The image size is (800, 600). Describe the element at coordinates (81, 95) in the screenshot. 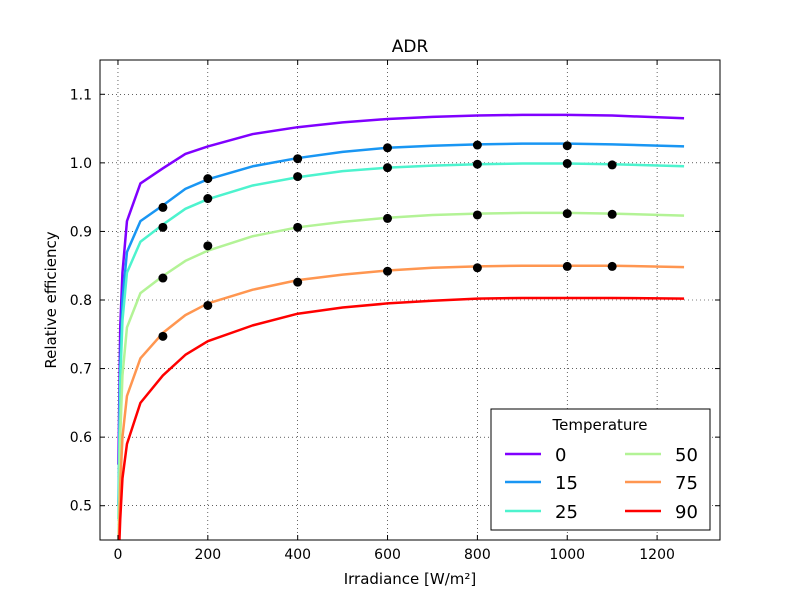

I see `y-tick-label: 1.1` at that location.